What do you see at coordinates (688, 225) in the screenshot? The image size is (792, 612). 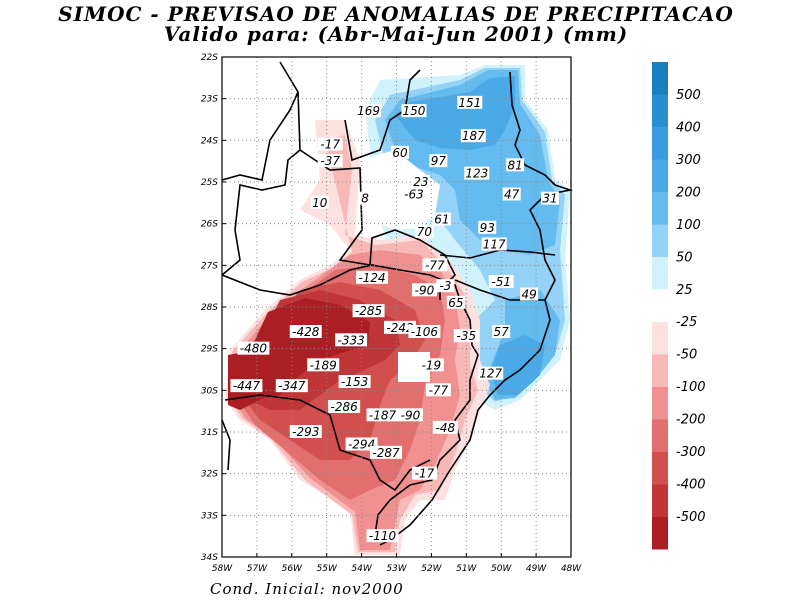 I see `colorbar-label: 100` at bounding box center [688, 225].